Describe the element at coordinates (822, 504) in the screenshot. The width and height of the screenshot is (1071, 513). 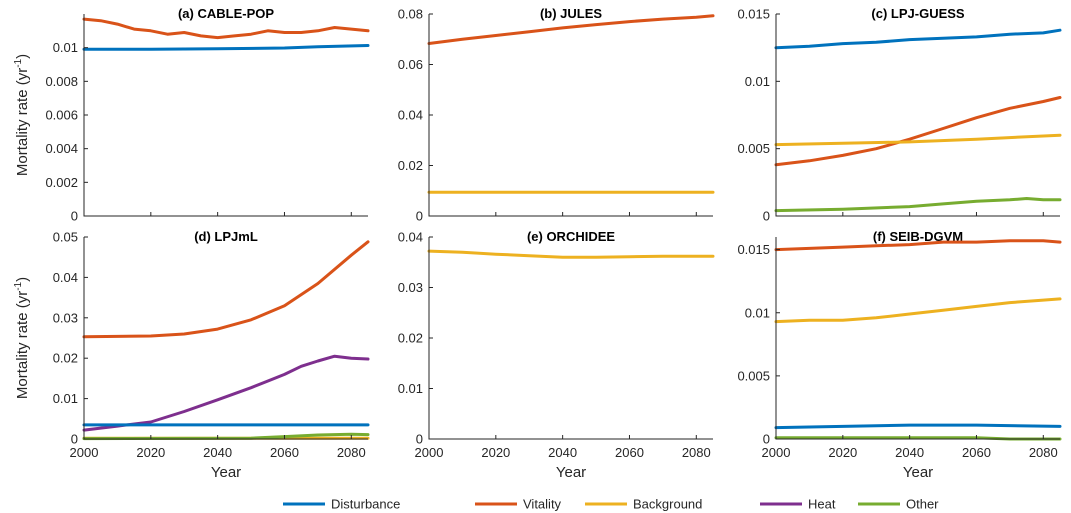
I see `legend-label-heat: Heat` at that location.